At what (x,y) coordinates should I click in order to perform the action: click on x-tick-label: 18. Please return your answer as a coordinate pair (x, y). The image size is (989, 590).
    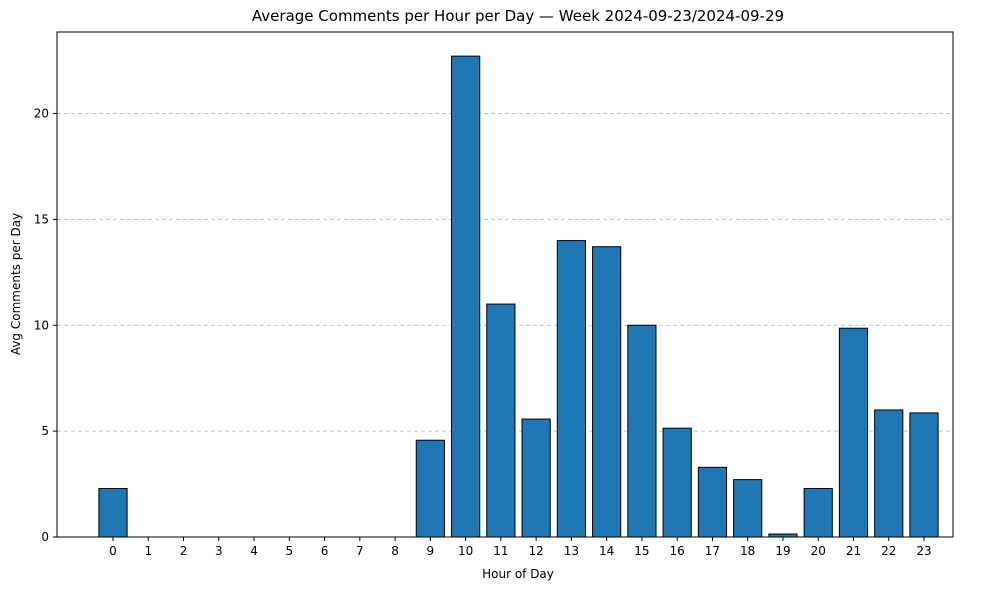
    Looking at the image, I should click on (747, 551).